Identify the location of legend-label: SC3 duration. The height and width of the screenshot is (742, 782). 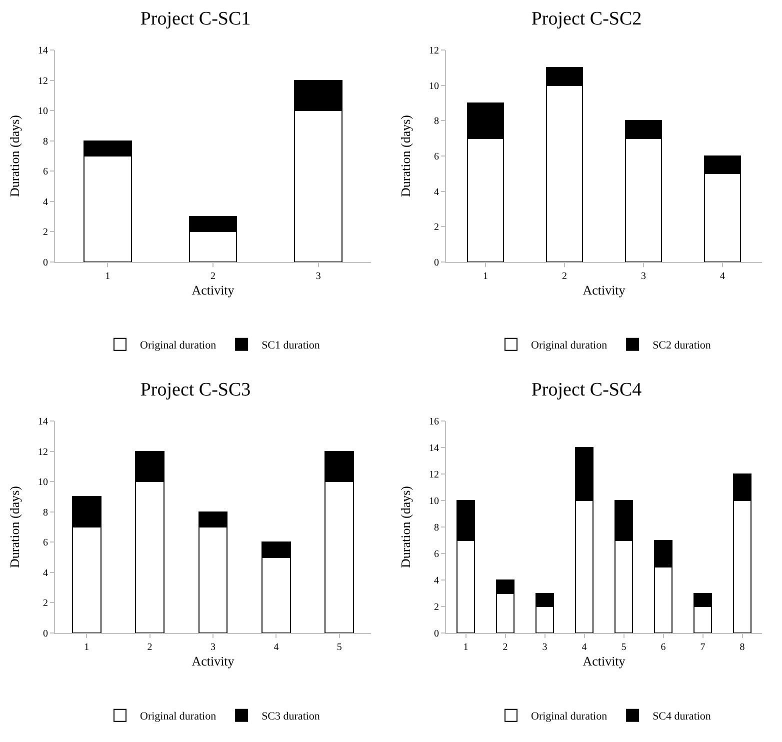
(291, 716).